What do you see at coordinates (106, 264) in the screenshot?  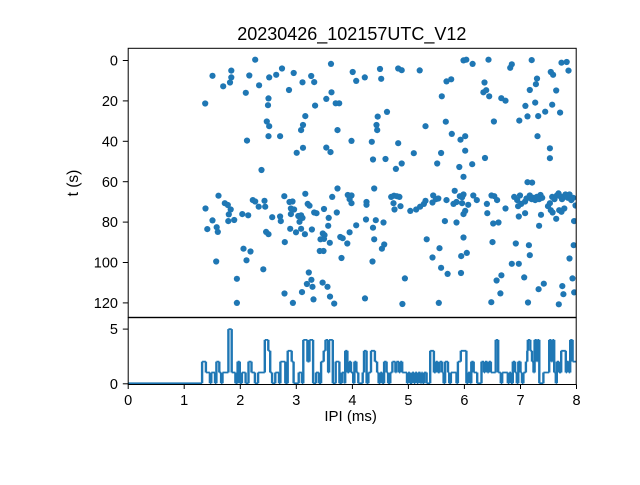 I see `svg-text: 100` at bounding box center [106, 264].